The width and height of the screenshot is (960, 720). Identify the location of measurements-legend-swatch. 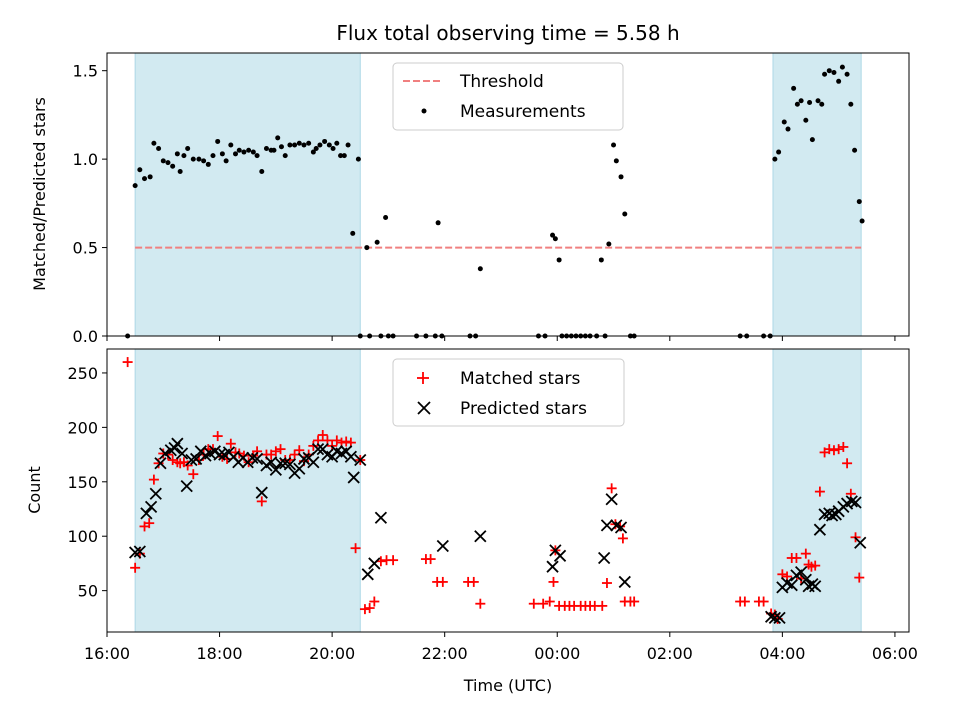
(424, 111).